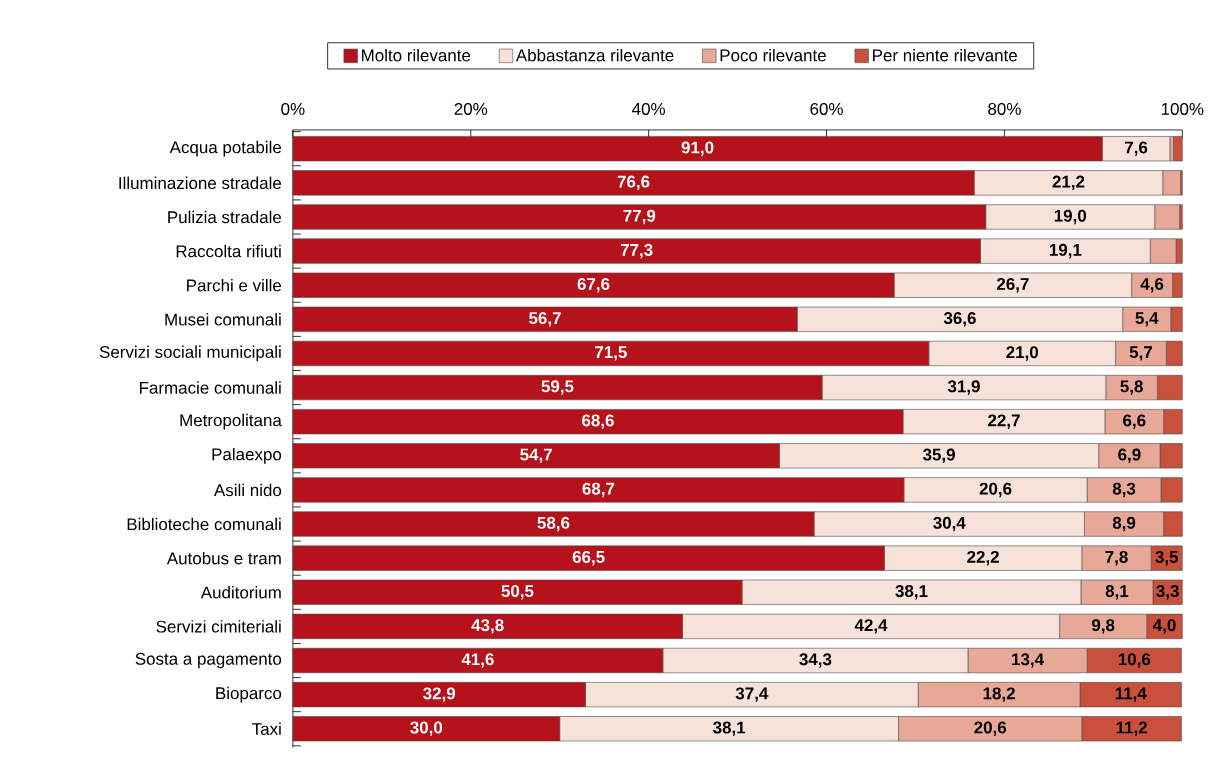 The image size is (1226, 771). What do you see at coordinates (293, 109) in the screenshot?
I see `x-tick-label: 0%` at bounding box center [293, 109].